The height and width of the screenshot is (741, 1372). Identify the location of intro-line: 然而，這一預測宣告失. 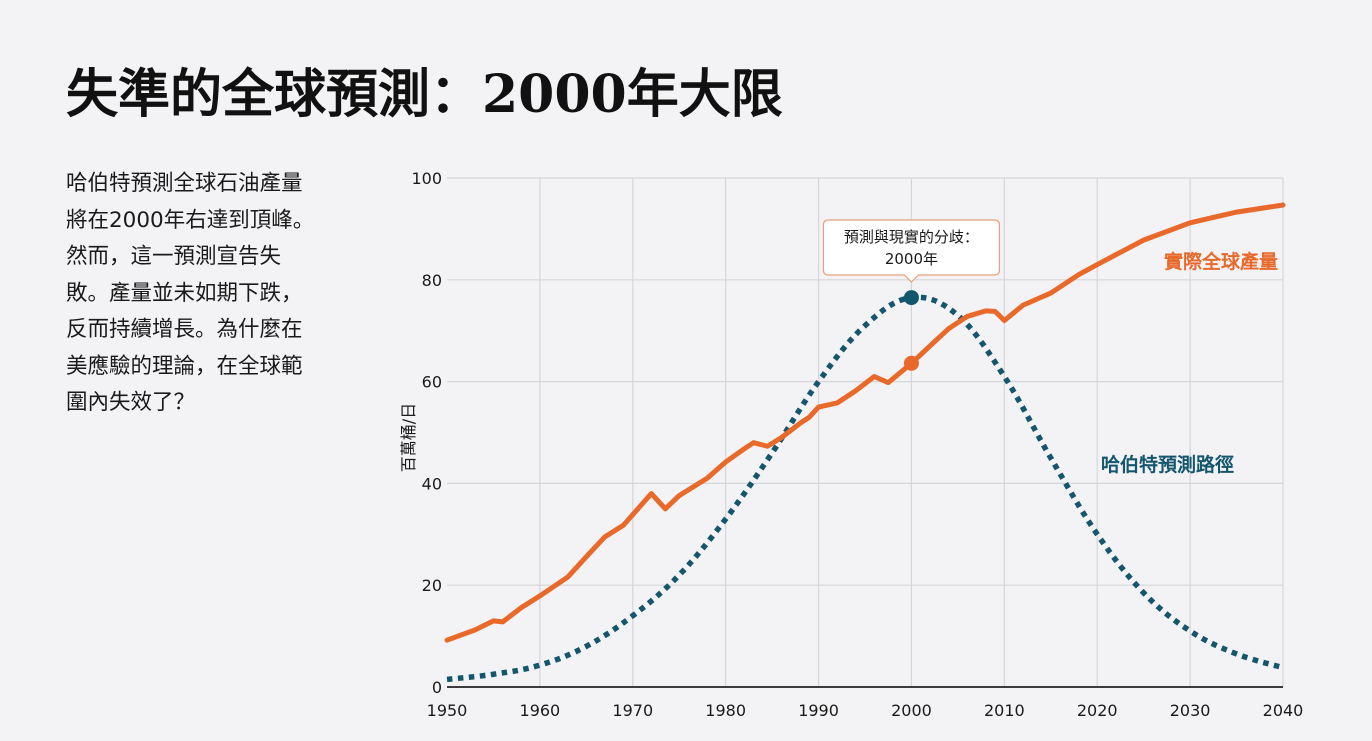
(174, 256).